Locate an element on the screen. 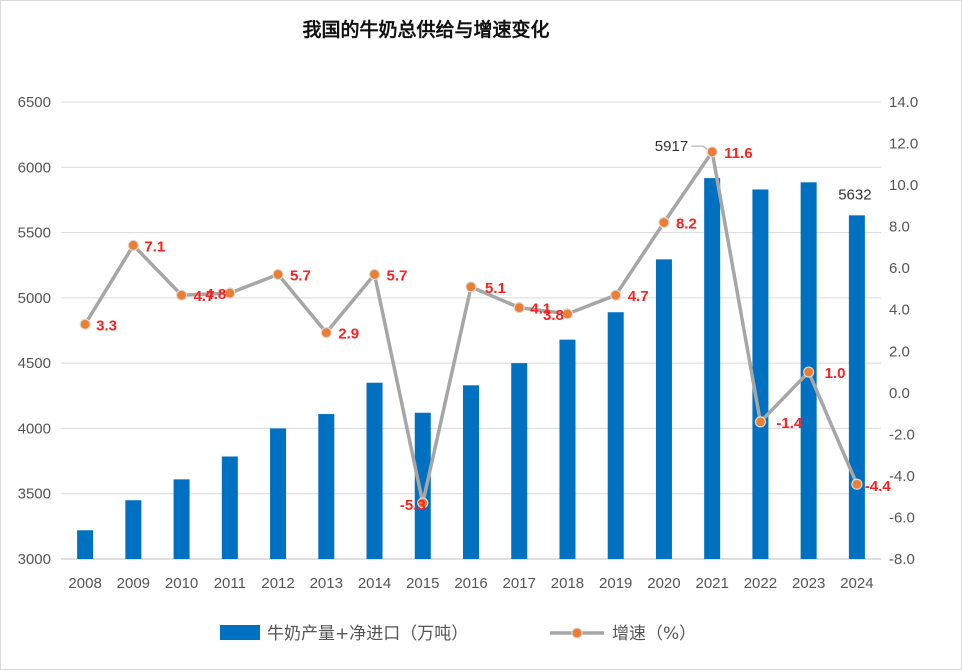 The height and width of the screenshot is (671, 962). line-data-label: 5.1 is located at coordinates (495, 288).